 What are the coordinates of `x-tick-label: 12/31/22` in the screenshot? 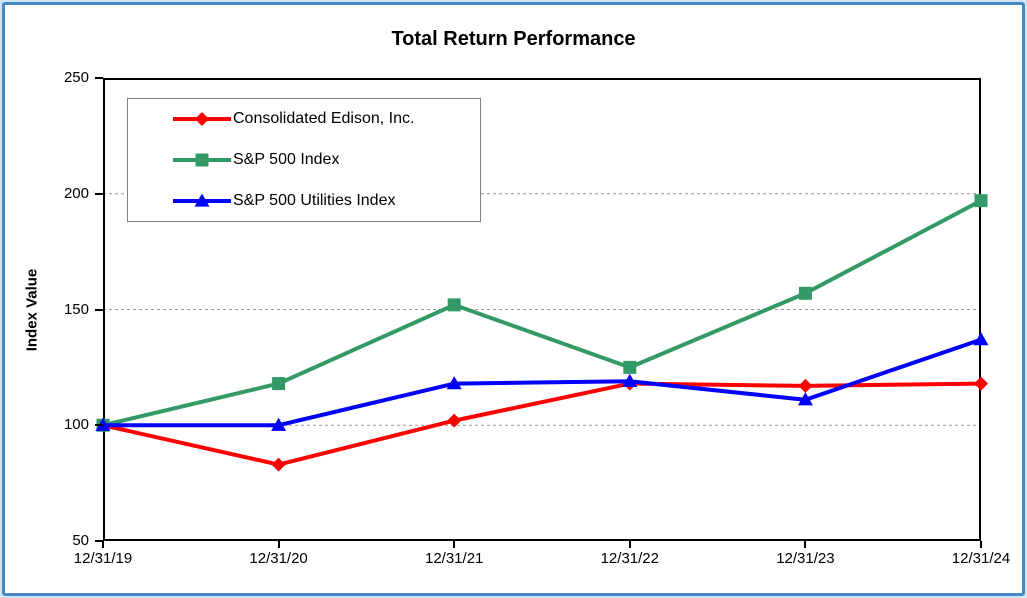 It's located at (629, 558).